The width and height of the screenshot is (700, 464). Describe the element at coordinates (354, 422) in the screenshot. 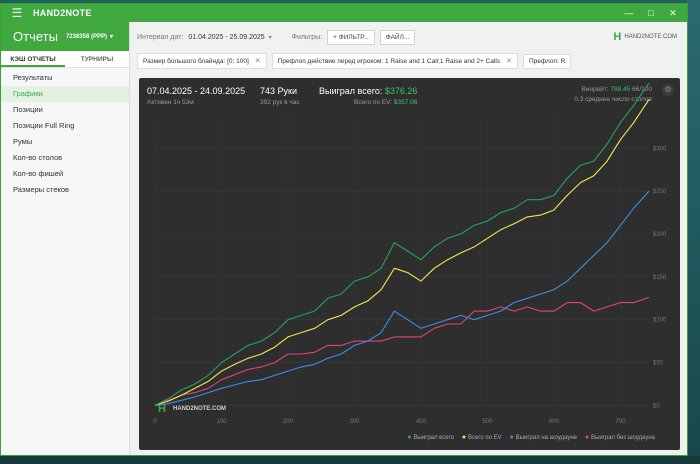

I see `x-tick-label: 300` at that location.